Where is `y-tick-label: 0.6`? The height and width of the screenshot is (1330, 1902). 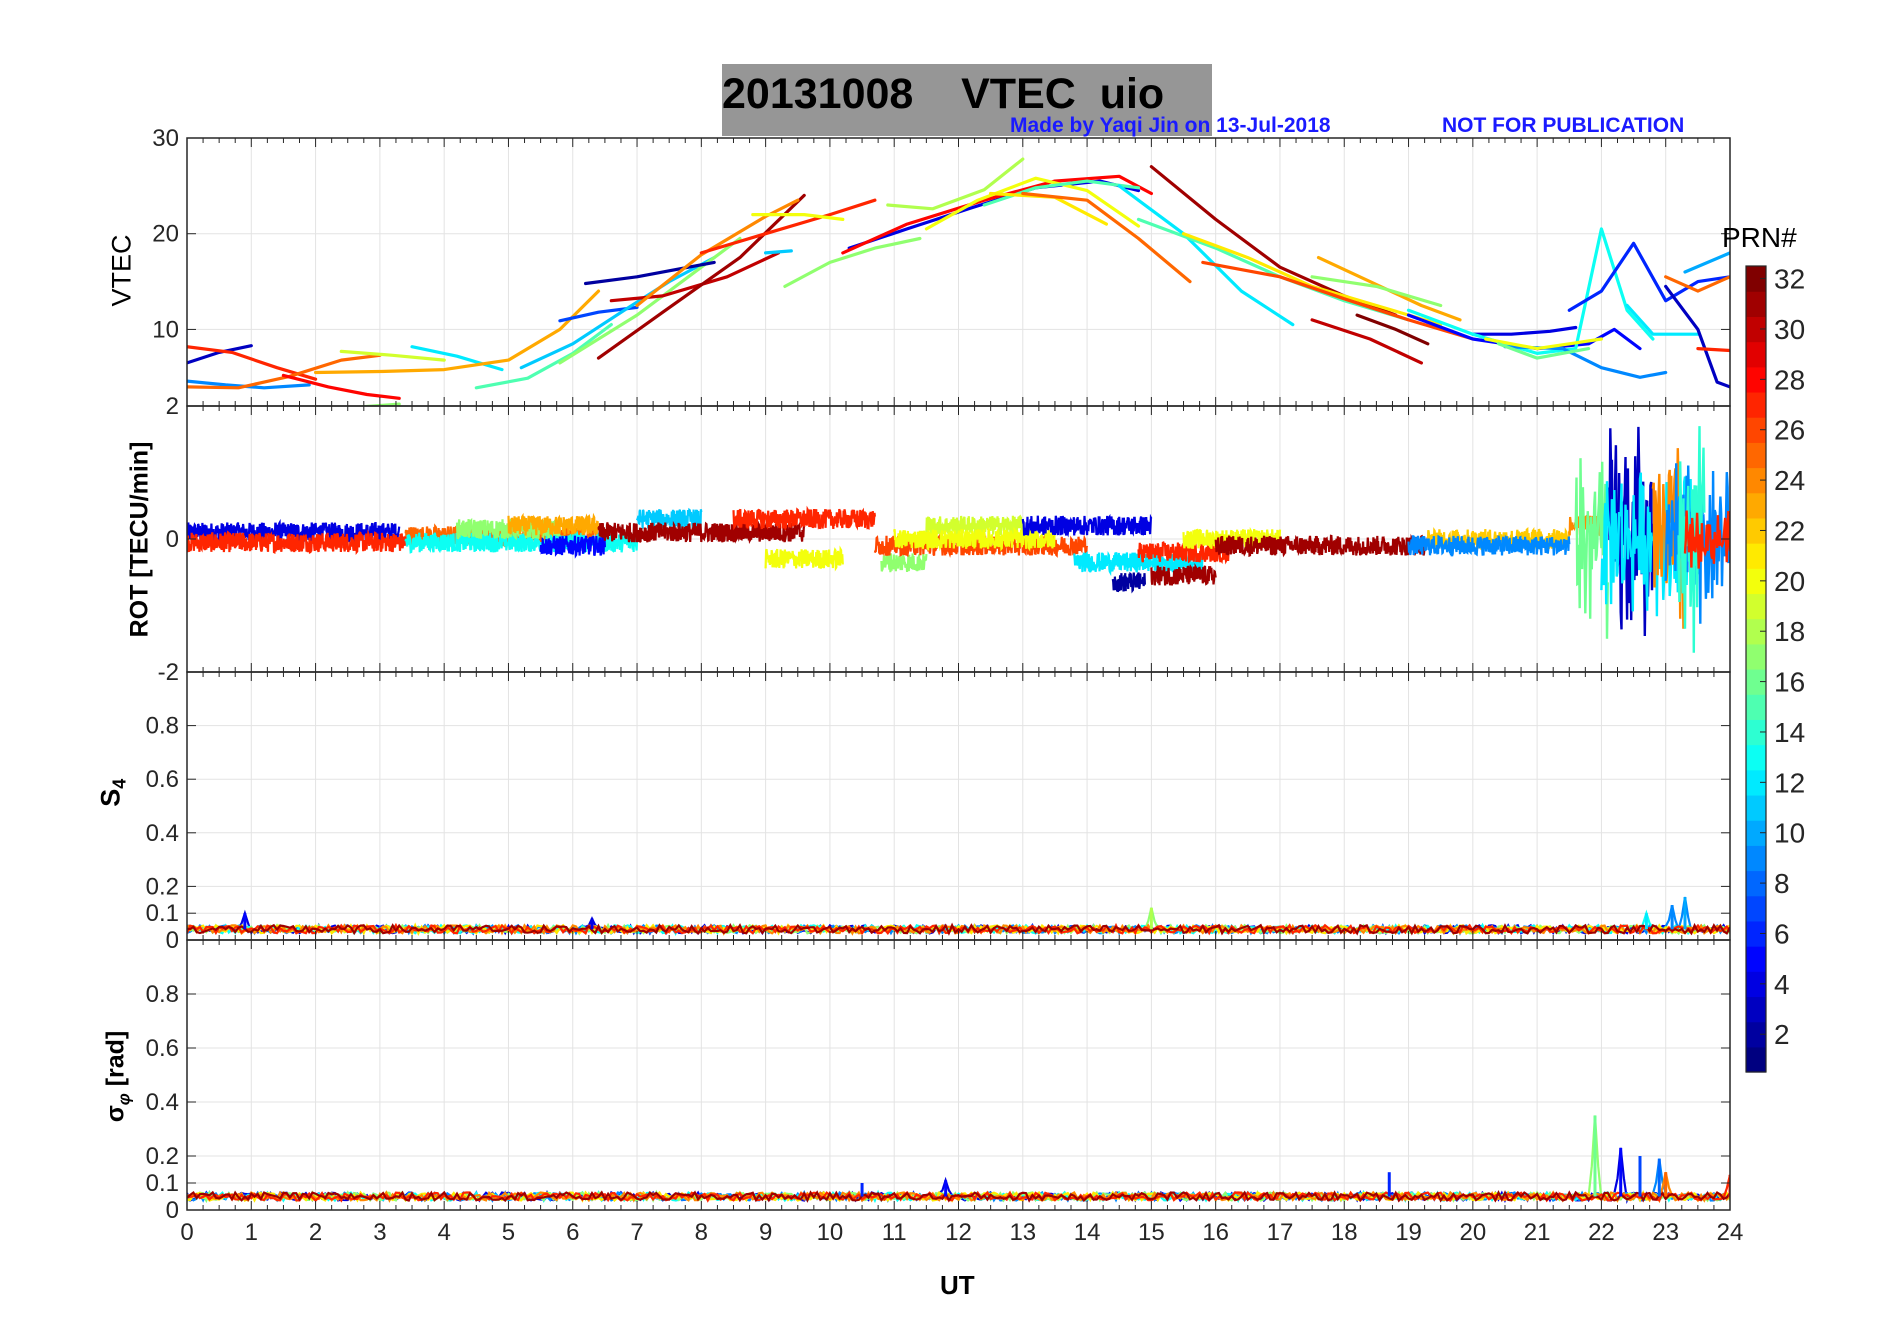 y-tick-label: 0.6 is located at coordinates (162, 1048).